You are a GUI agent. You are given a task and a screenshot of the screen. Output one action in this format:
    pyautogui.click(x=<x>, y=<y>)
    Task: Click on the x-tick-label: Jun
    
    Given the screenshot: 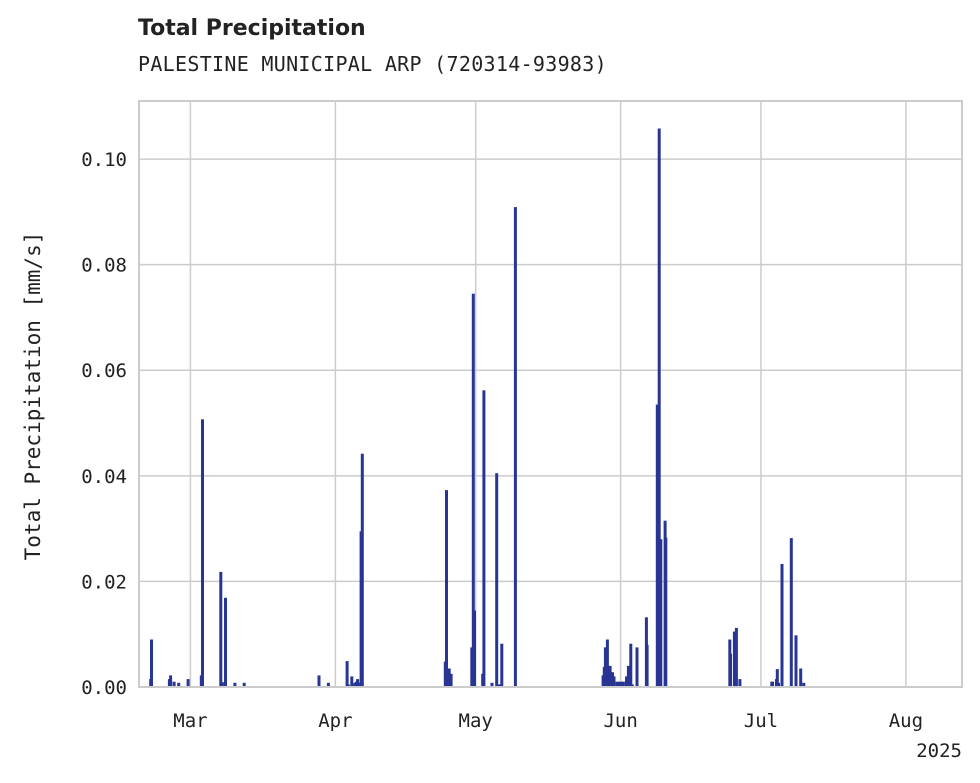 What is the action you would take?
    pyautogui.click(x=620, y=721)
    